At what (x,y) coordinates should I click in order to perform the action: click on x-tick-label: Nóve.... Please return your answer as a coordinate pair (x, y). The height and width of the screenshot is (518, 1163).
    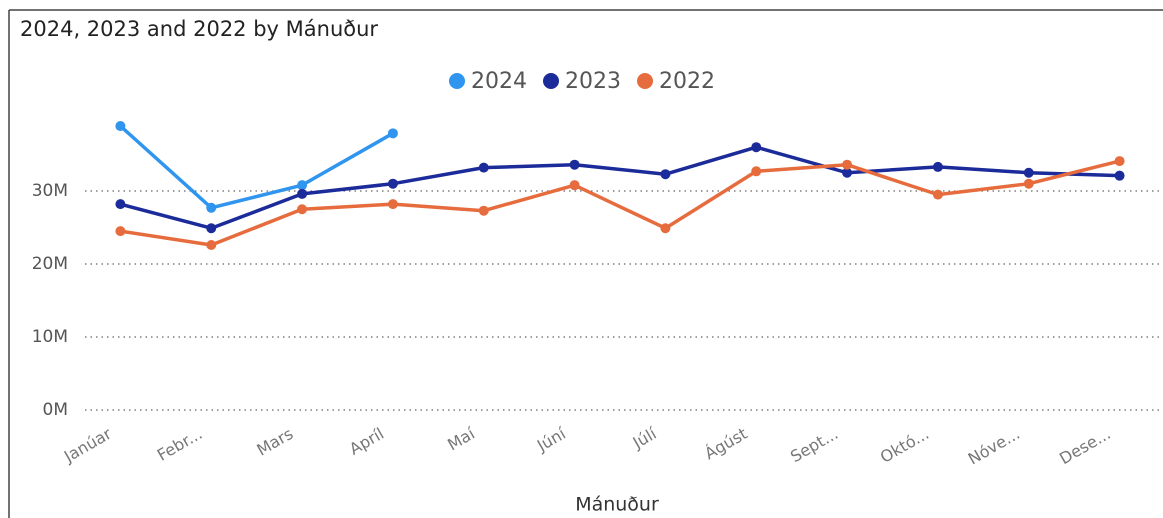
    Looking at the image, I should click on (994, 446).